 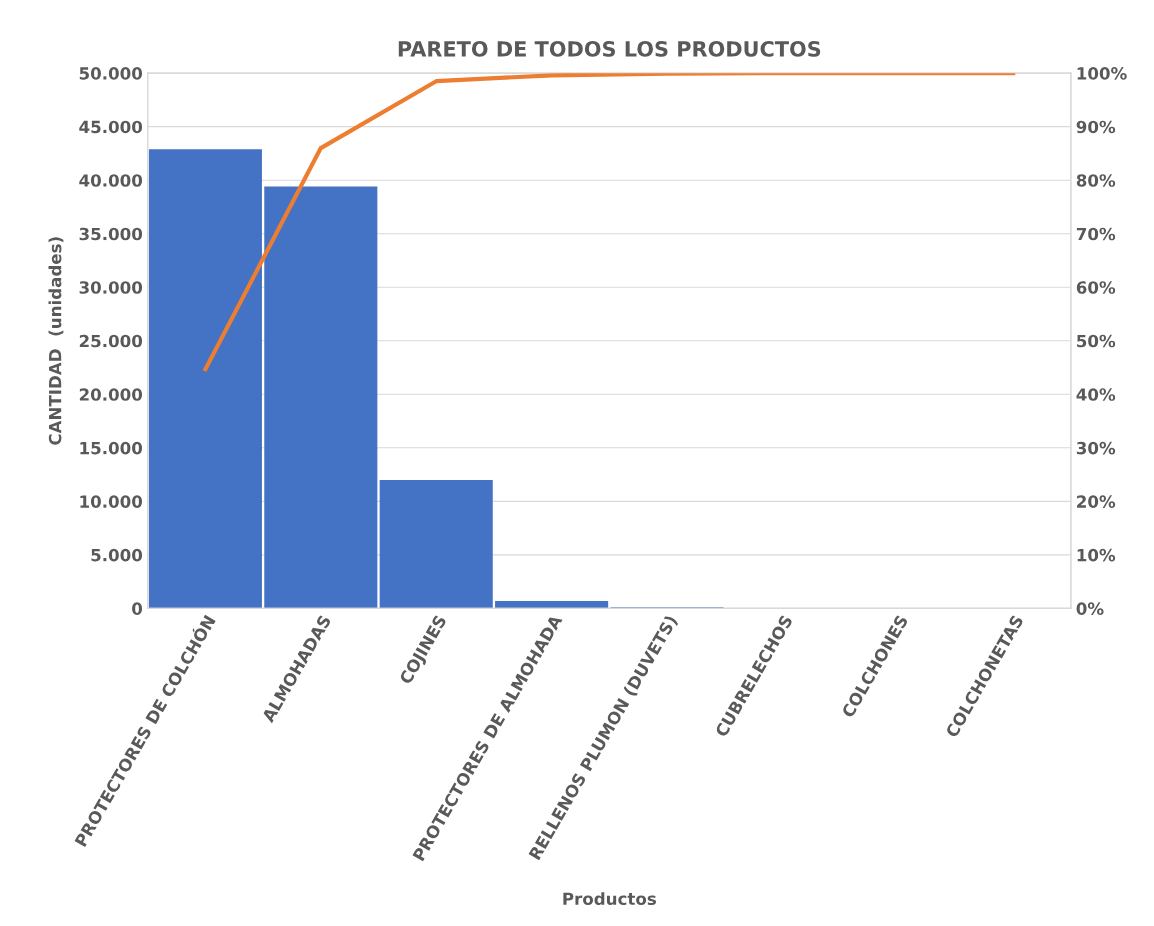 I want to click on y-tick-label: 45.000, so click(x=111, y=127).